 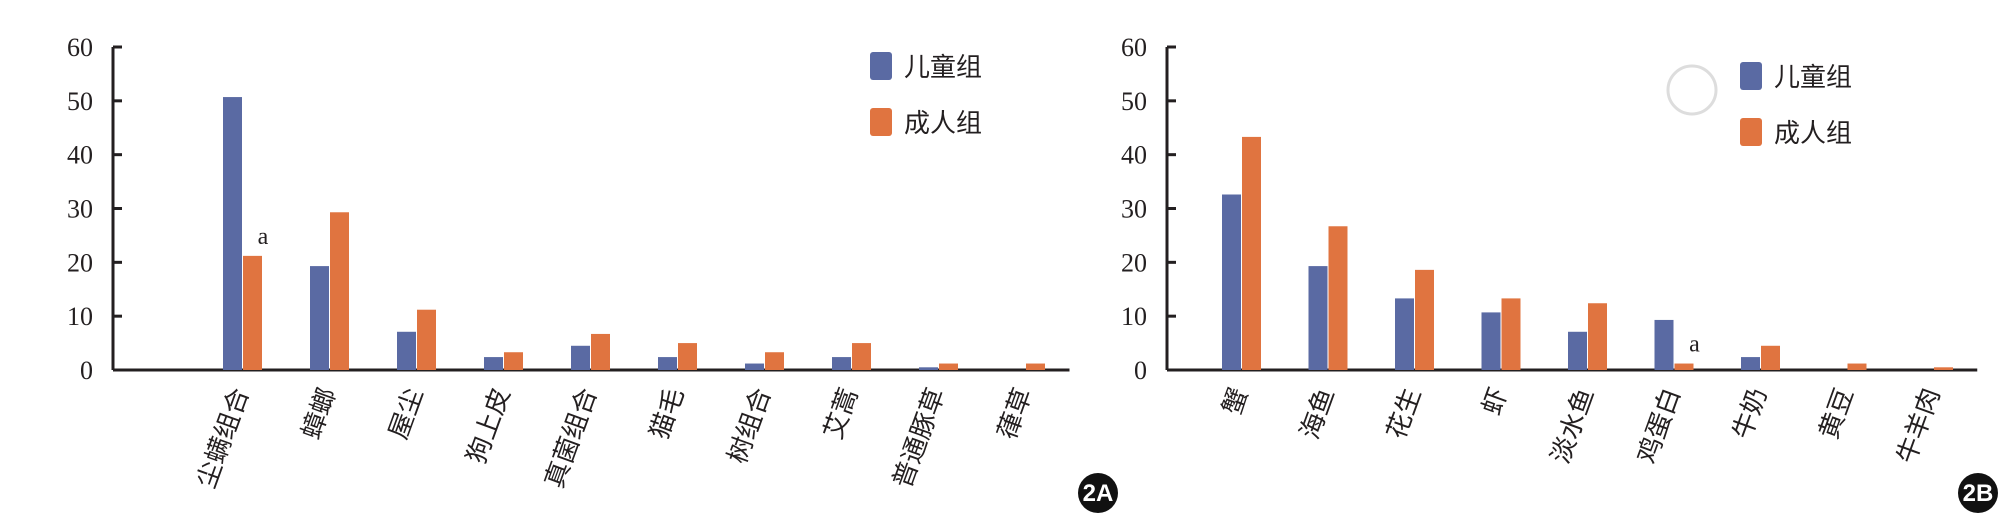 What do you see at coordinates (320, 413) in the screenshot?
I see `x-tick-label: 蟑螂` at bounding box center [320, 413].